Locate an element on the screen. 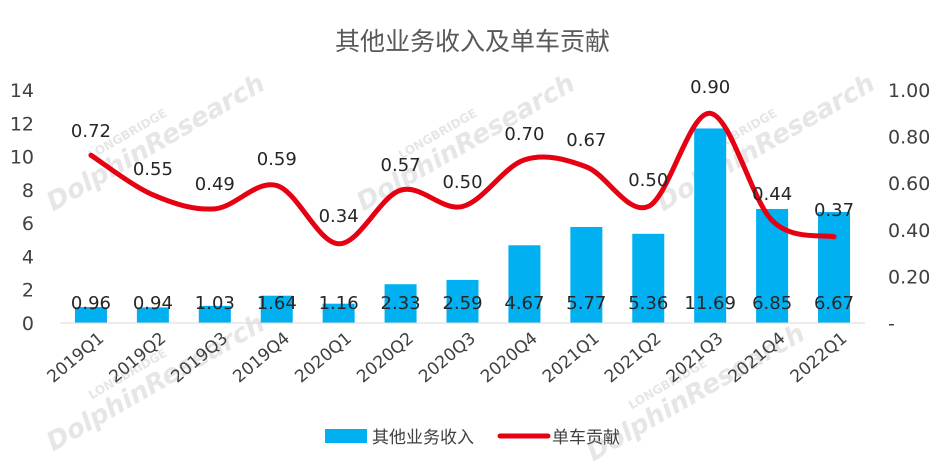 This screenshot has width=945, height=469. bar-value-label: 1.16 is located at coordinates (339, 303).